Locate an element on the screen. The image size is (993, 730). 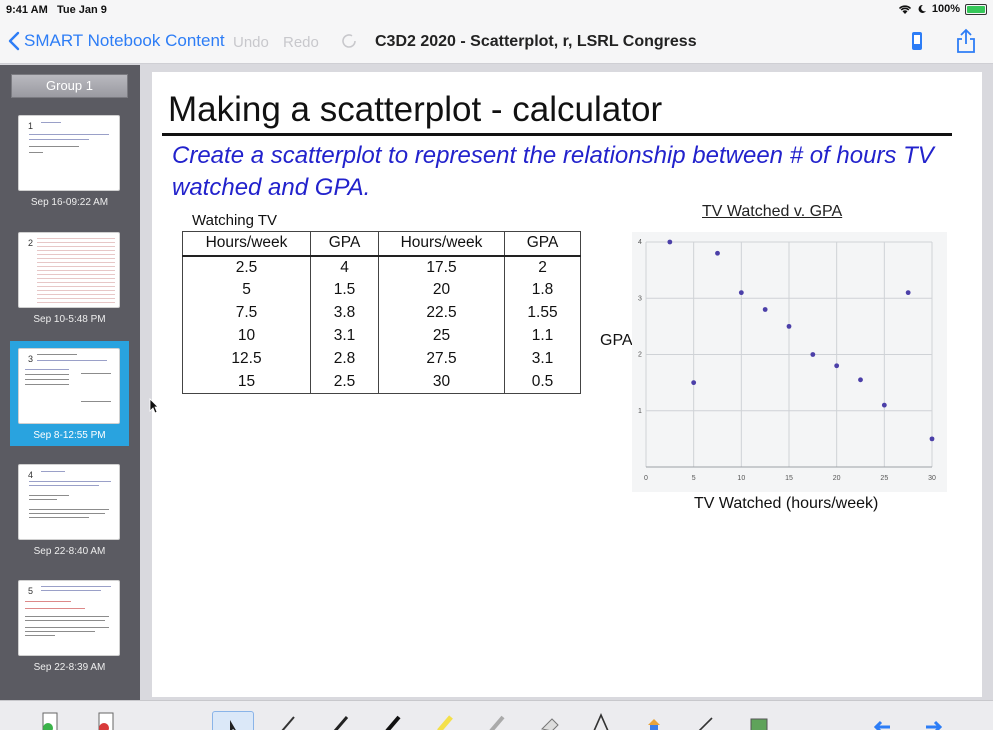
image-icon is located at coordinates (759, 720).